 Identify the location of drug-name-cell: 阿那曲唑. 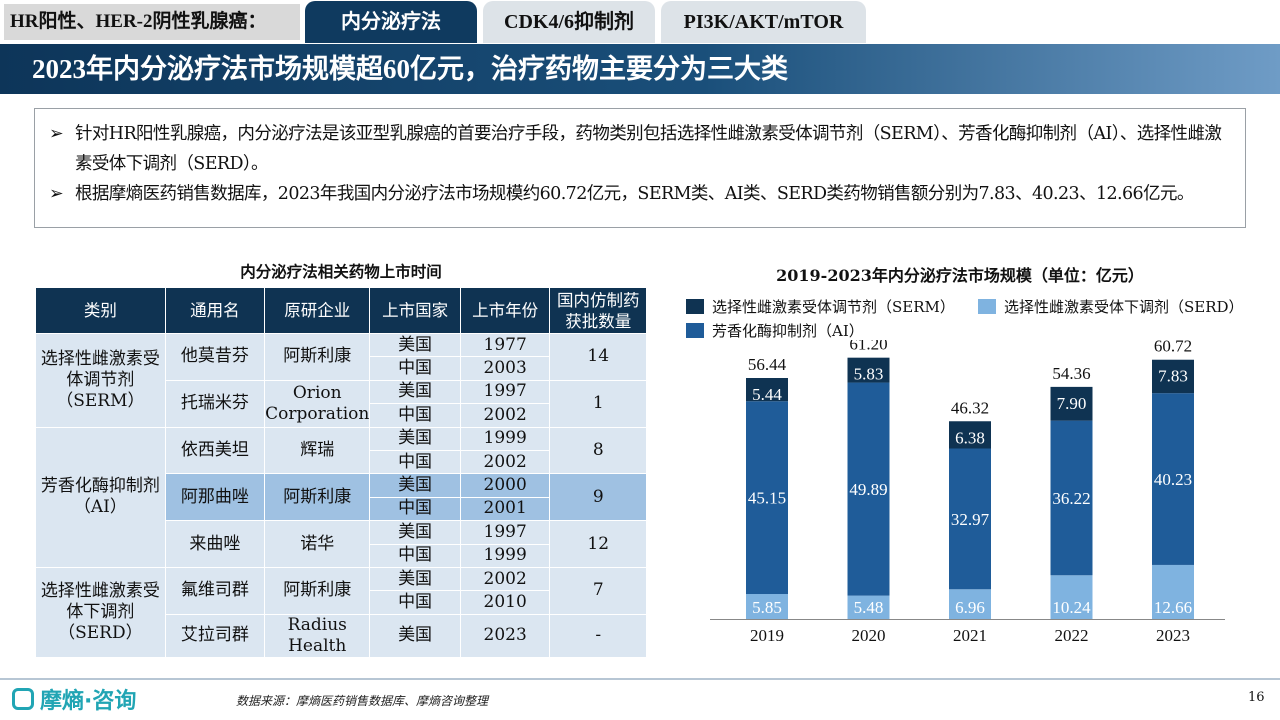
(215, 497).